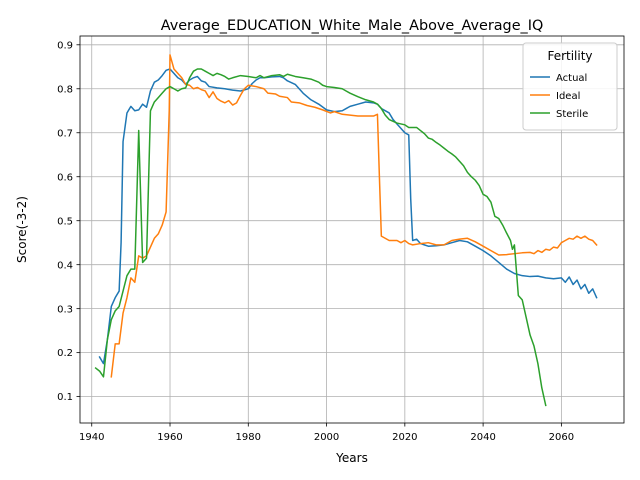 The height and width of the screenshot is (480, 640). I want to click on x-tick-label-6: 2060, so click(561, 437).